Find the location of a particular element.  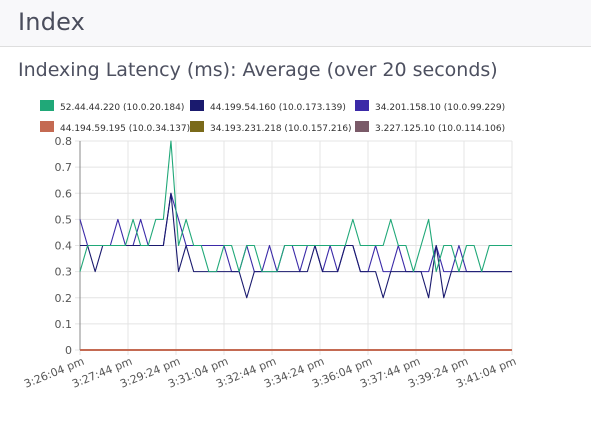

y-tick-label: 0.8 is located at coordinates (64, 141).